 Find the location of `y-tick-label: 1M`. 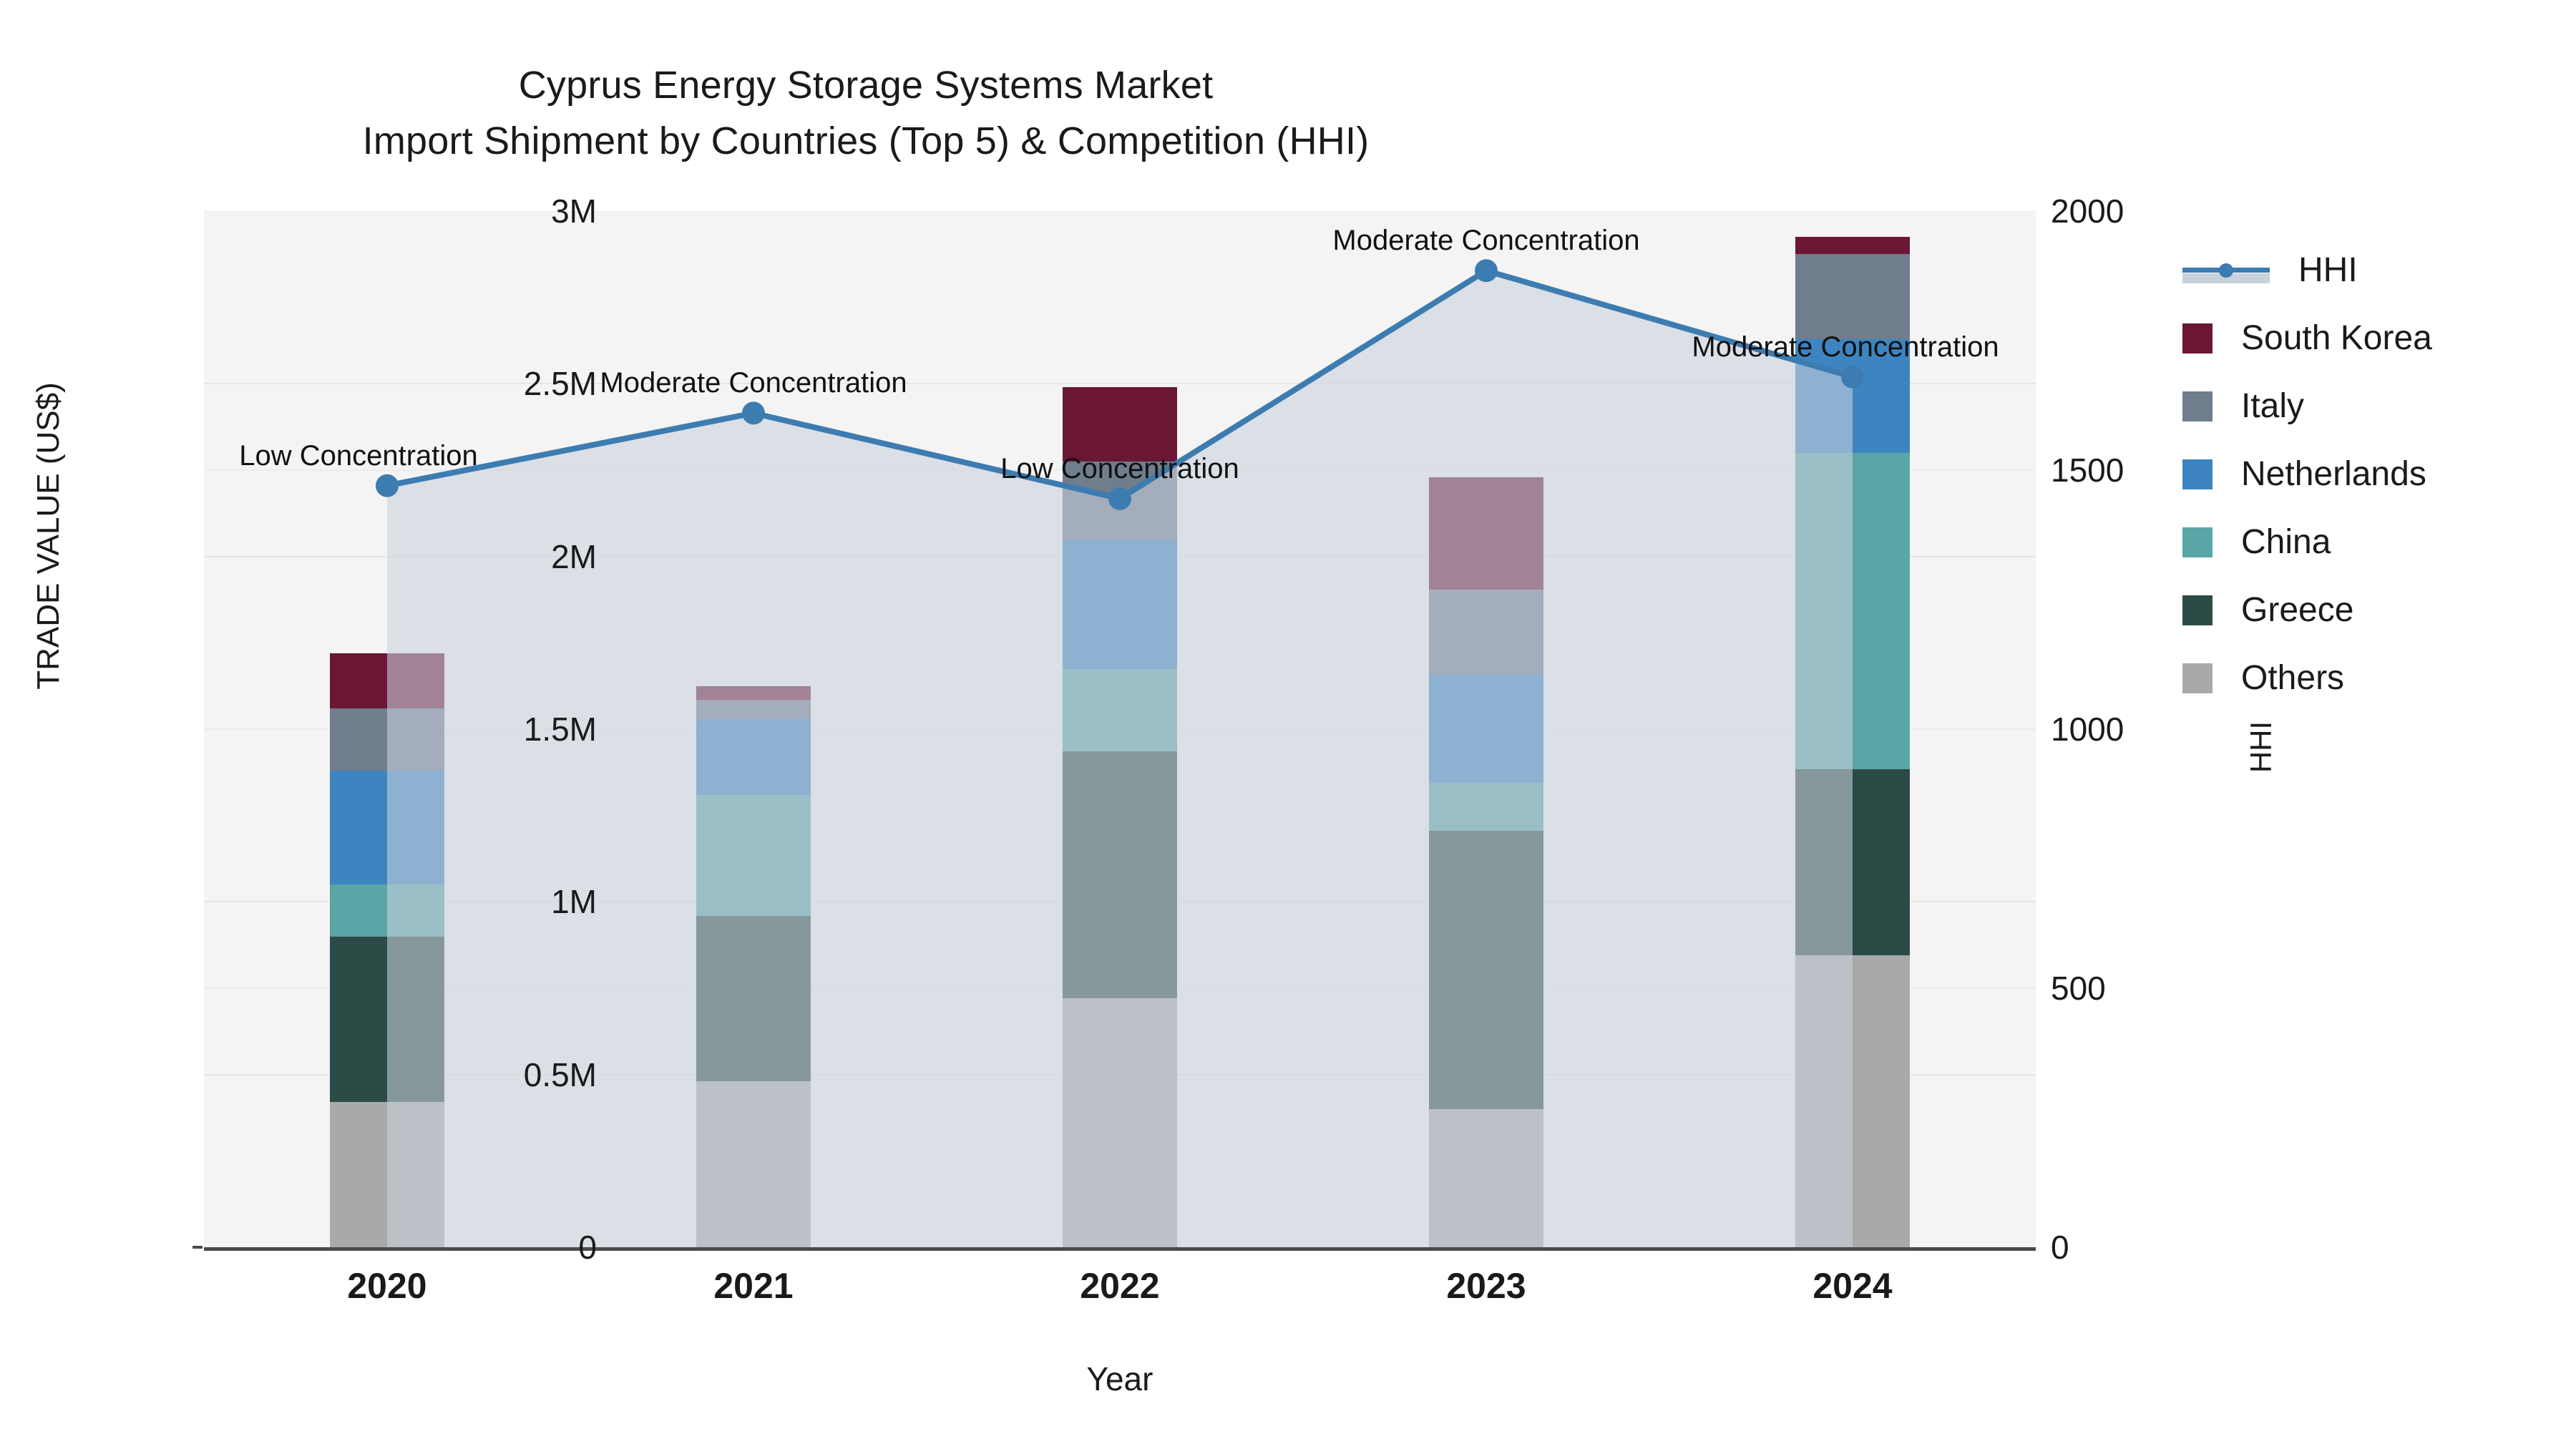

y-tick-label: 1M is located at coordinates (574, 902).